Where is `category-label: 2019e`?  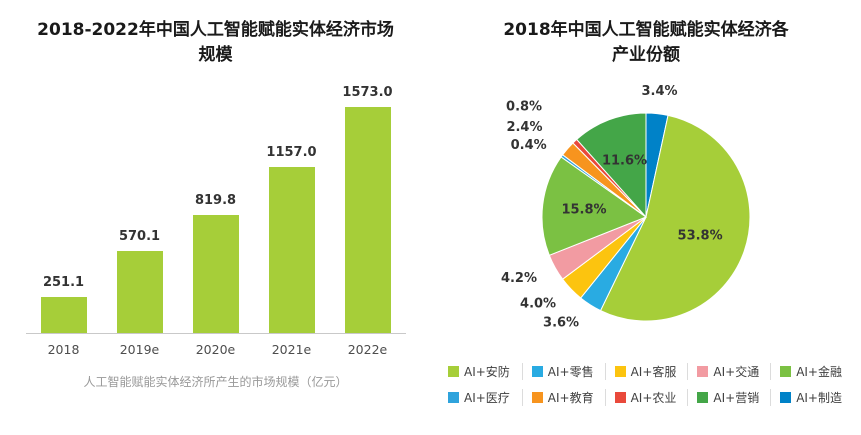
category-label: 2019e is located at coordinates (139, 350).